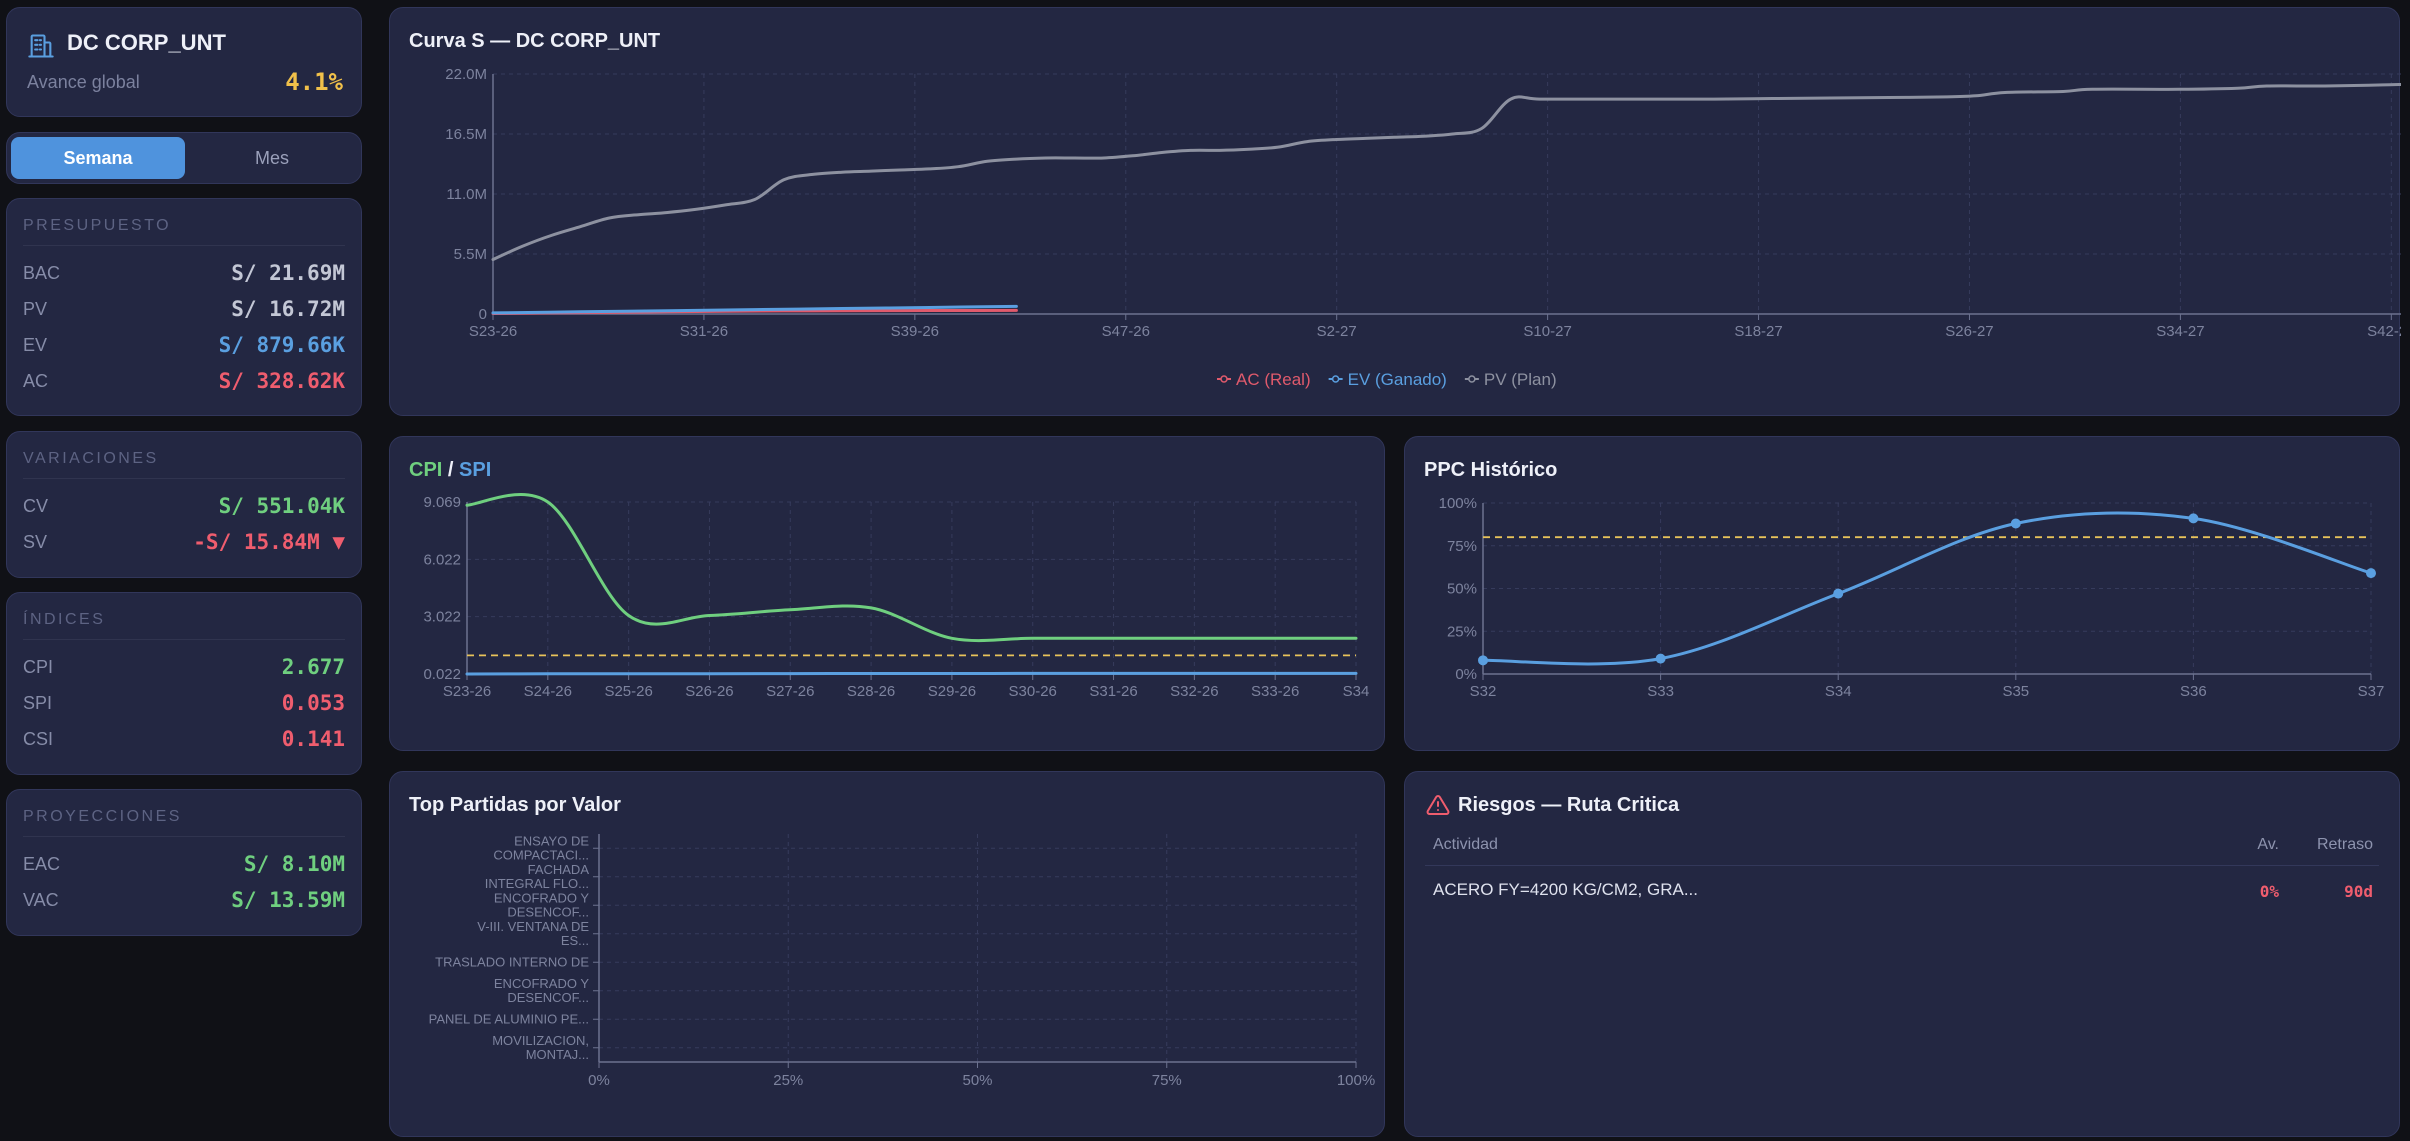  I want to click on projections-title: PROYECCIONES, so click(102, 816).